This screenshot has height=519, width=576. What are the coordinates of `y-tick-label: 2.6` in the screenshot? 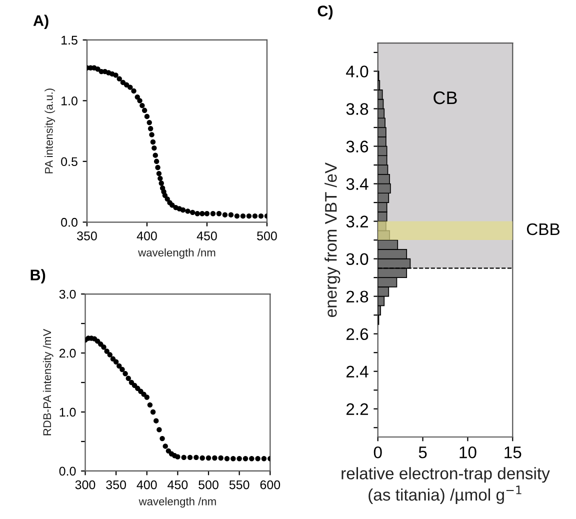 It's located at (357, 334).